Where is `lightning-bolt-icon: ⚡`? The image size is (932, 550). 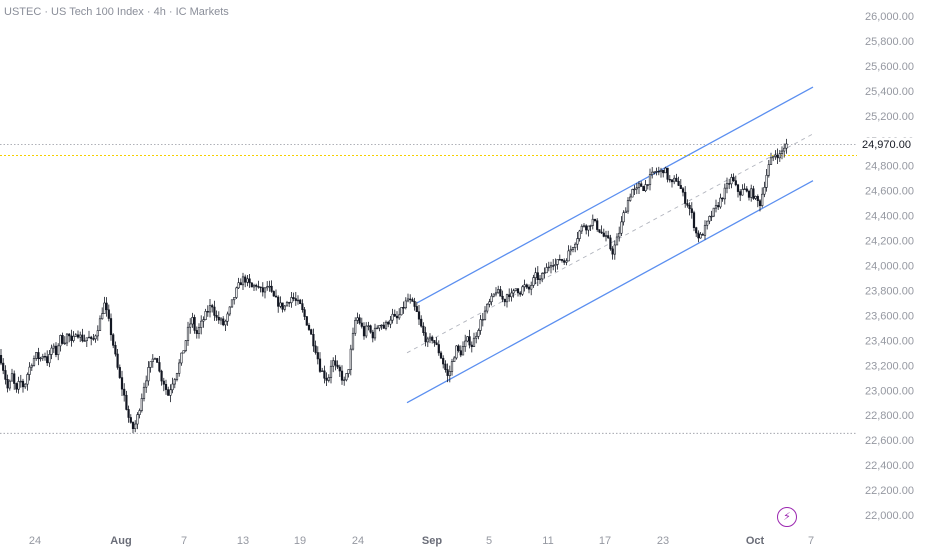 lightning-bolt-icon: ⚡ is located at coordinates (787, 517).